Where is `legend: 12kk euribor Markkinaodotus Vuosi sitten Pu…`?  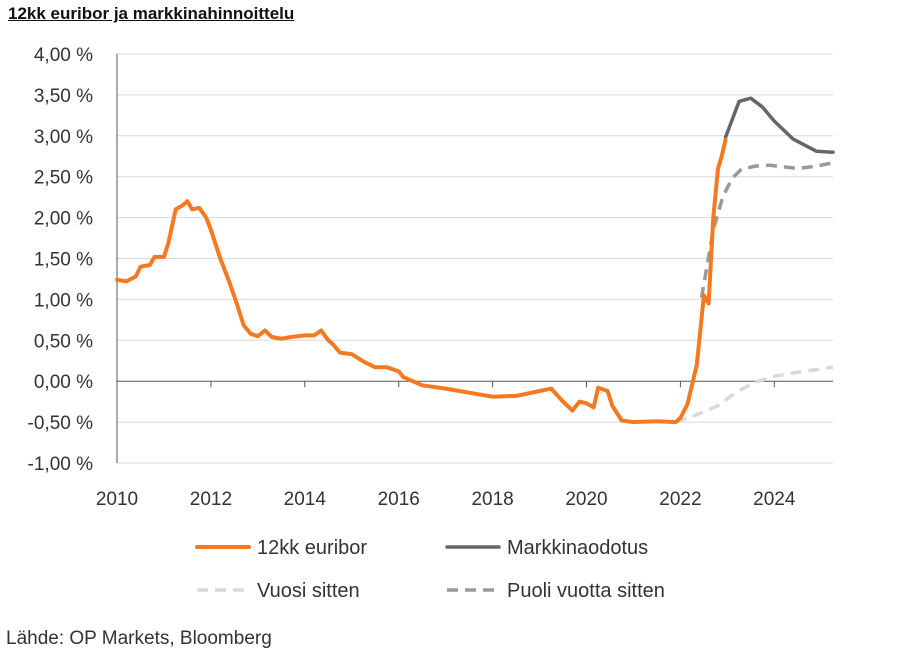
legend: 12kk euribor Markkinaodotus Vuosi sitten Pu… is located at coordinates (430, 569).